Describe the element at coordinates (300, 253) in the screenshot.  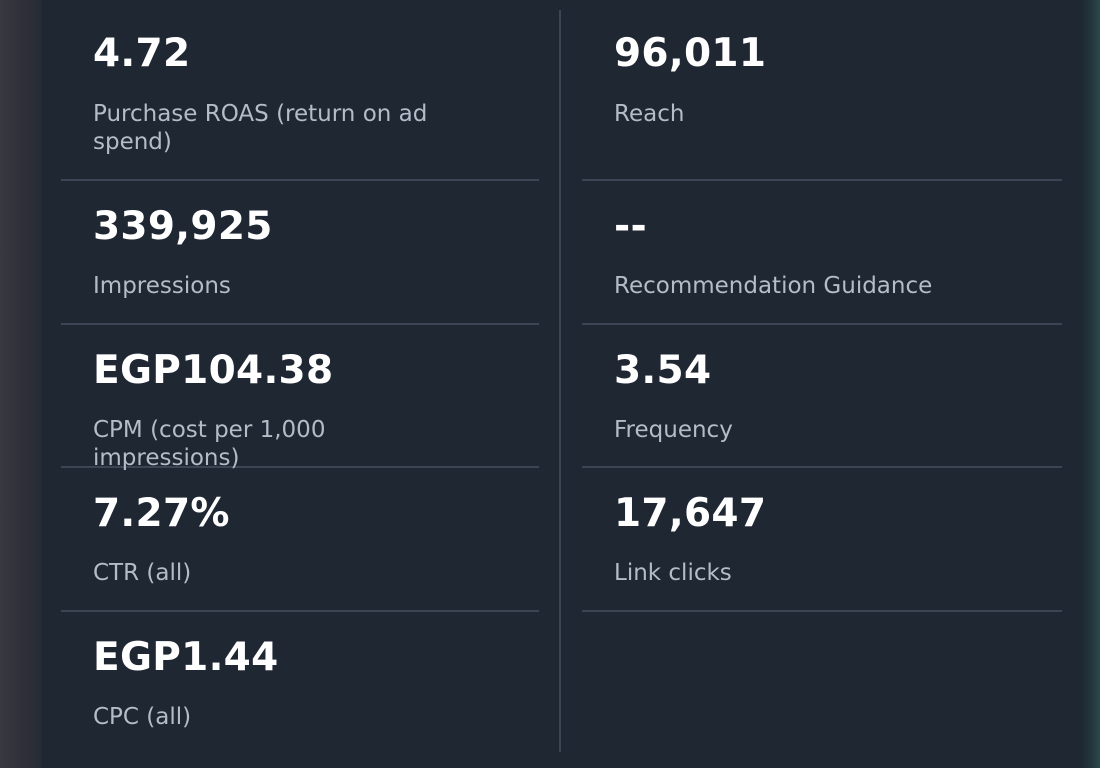
I see `metric-impressions: 339,925 Impressions` at that location.